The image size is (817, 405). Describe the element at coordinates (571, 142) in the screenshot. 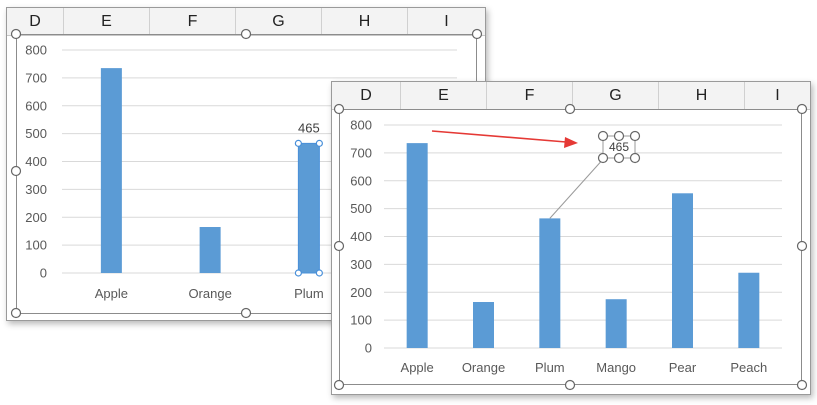

I see `move-arrow-head` at that location.